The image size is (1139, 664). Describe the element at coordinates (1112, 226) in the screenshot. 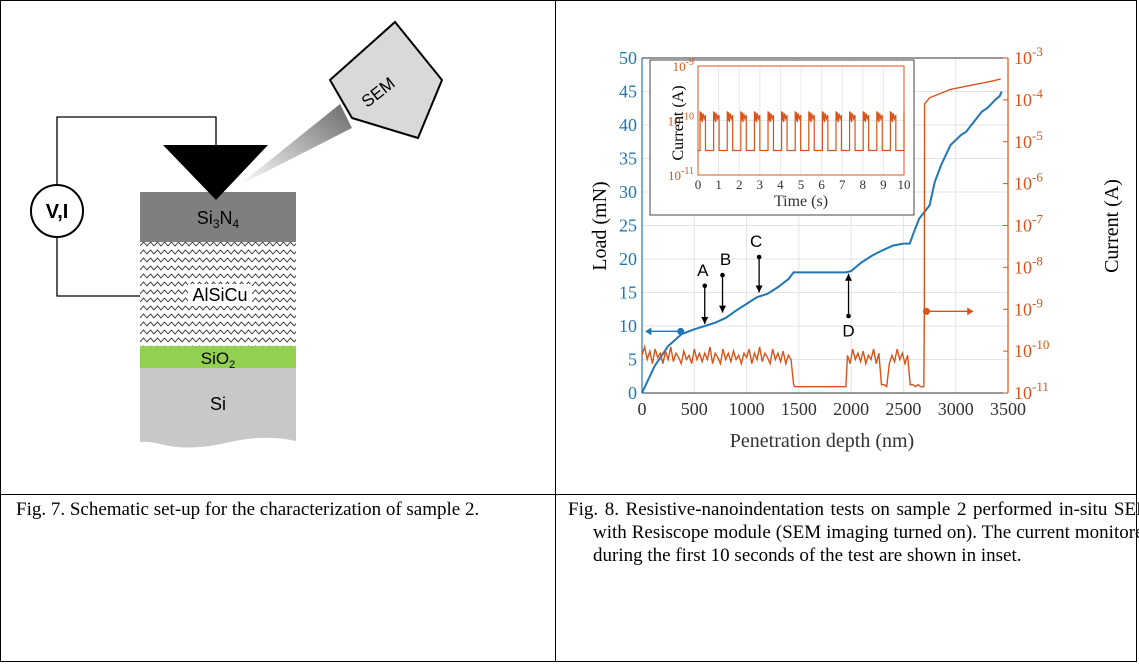

I see `y2-axis-label: Current (A)` at that location.